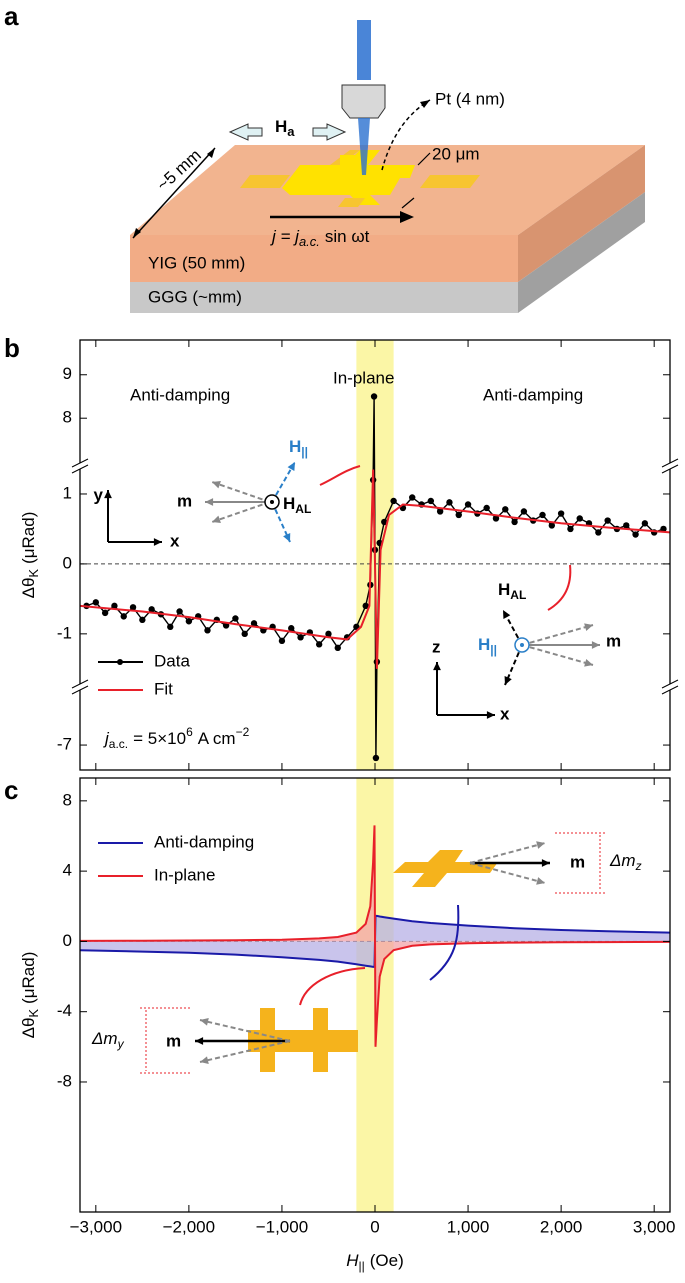 The width and height of the screenshot is (685, 1283). I want to click on y-tick-label: -4, so click(64, 1010).